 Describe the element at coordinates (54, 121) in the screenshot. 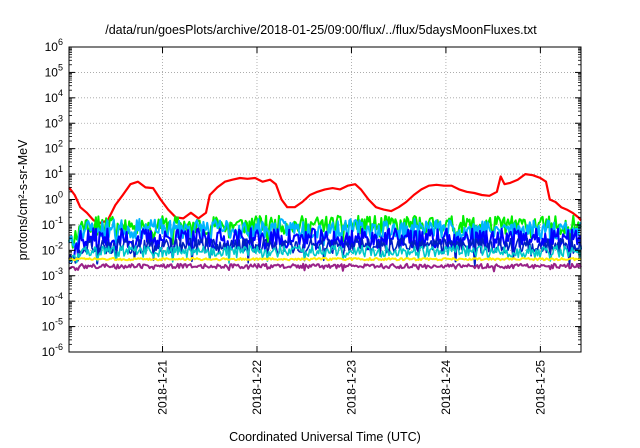

I see `y-tick-label: 10³` at that location.